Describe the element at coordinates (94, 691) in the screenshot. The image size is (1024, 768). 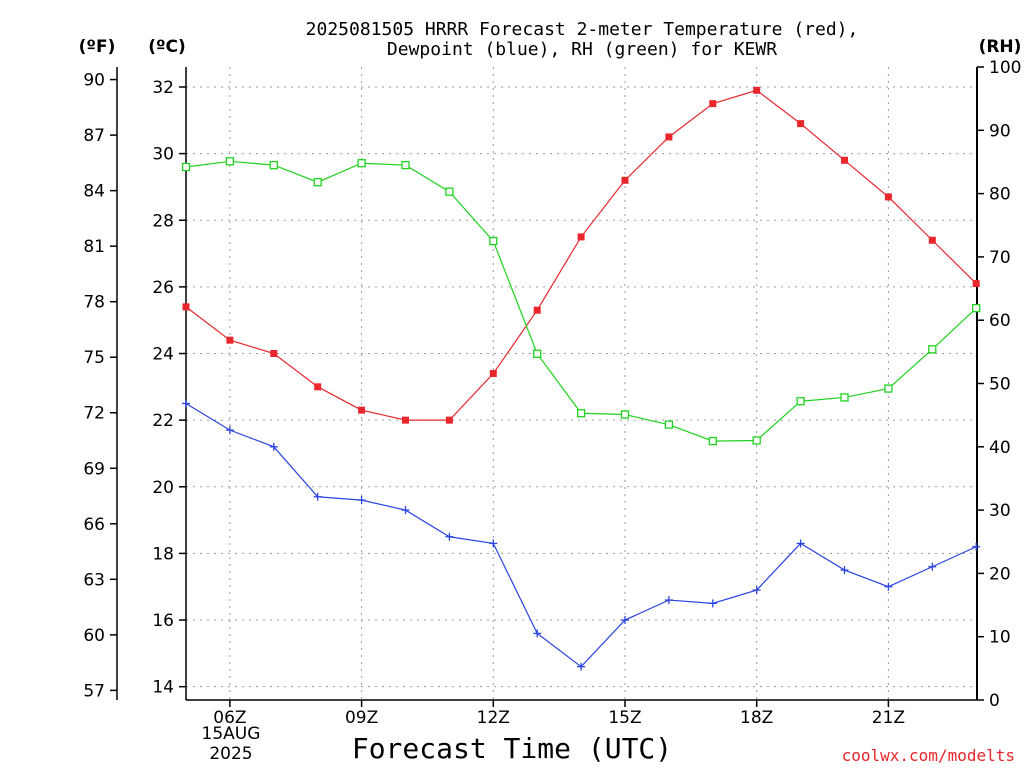
I see `fahrenheit-tick-label: 57` at that location.